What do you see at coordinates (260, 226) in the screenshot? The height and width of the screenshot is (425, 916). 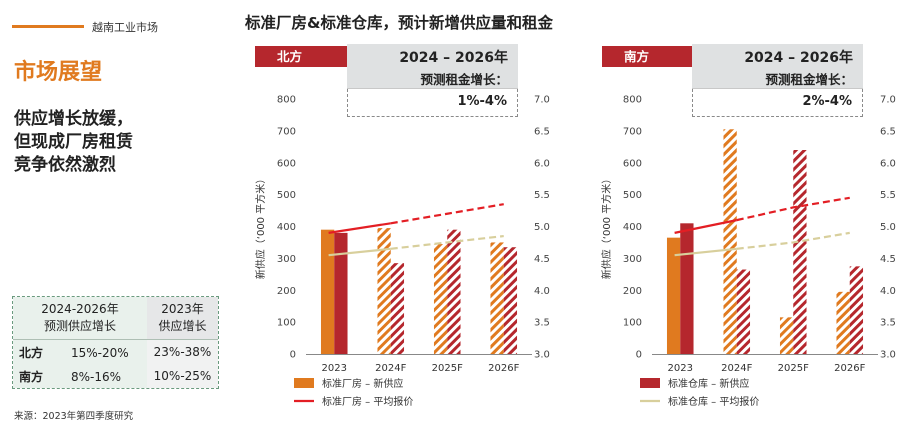 I see `y-axis-title: 新供应（‘000 平方米）` at bounding box center [260, 226].